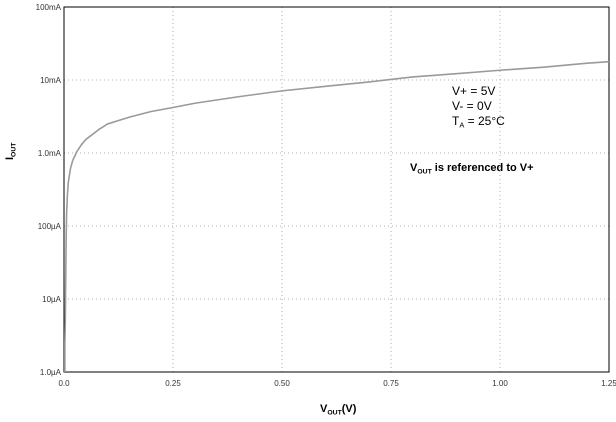 The image size is (616, 422). What do you see at coordinates (482, 168) in the screenshot?
I see `note-text: is referenced to V+` at bounding box center [482, 168].